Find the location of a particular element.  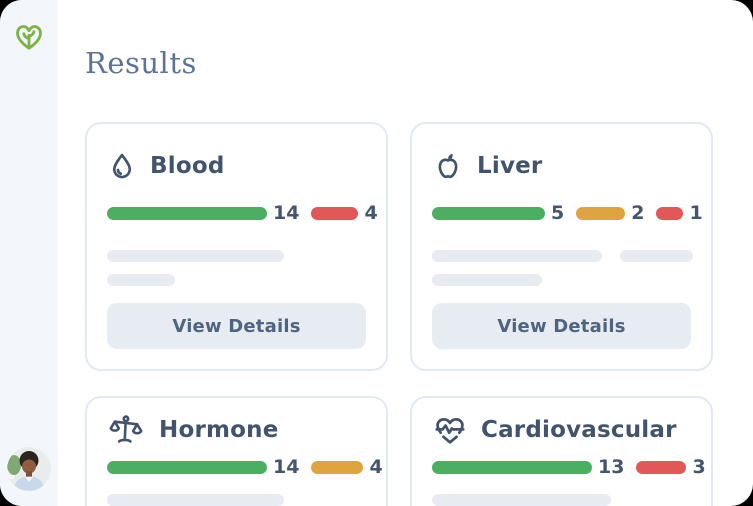

card-cardiovascular: Cardiovascular 13 3 is located at coordinates (561, 451).